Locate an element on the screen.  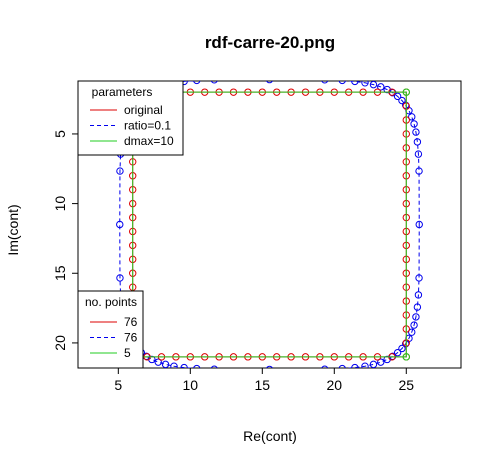
legend-entry-label: 5 is located at coordinates (127, 353).